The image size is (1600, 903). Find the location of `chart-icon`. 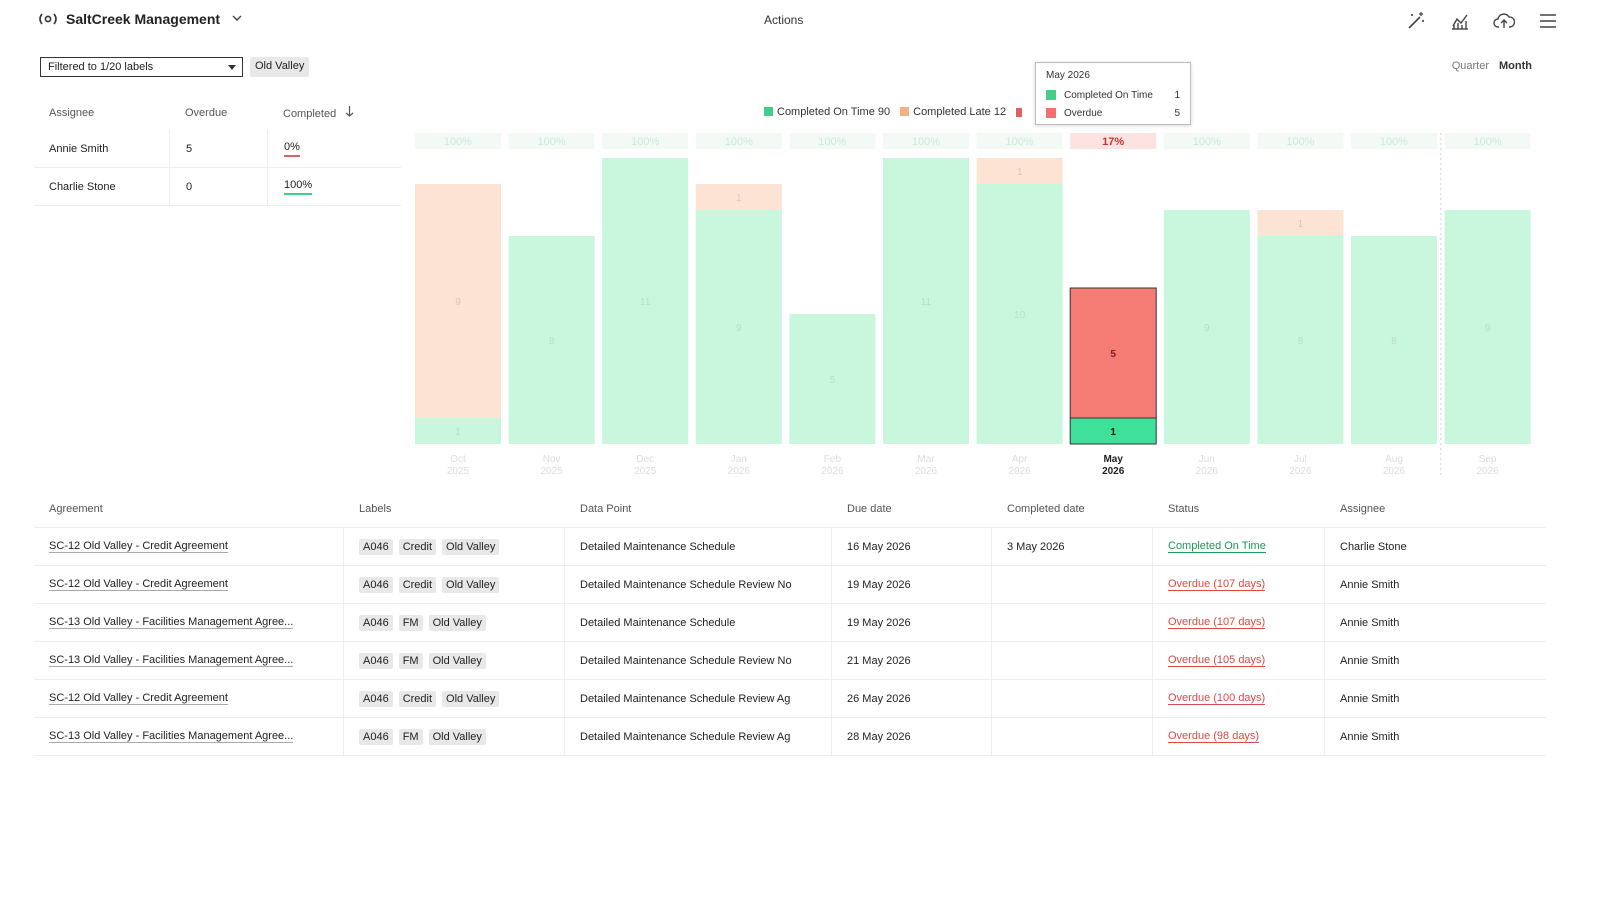

chart-icon is located at coordinates (1460, 21).